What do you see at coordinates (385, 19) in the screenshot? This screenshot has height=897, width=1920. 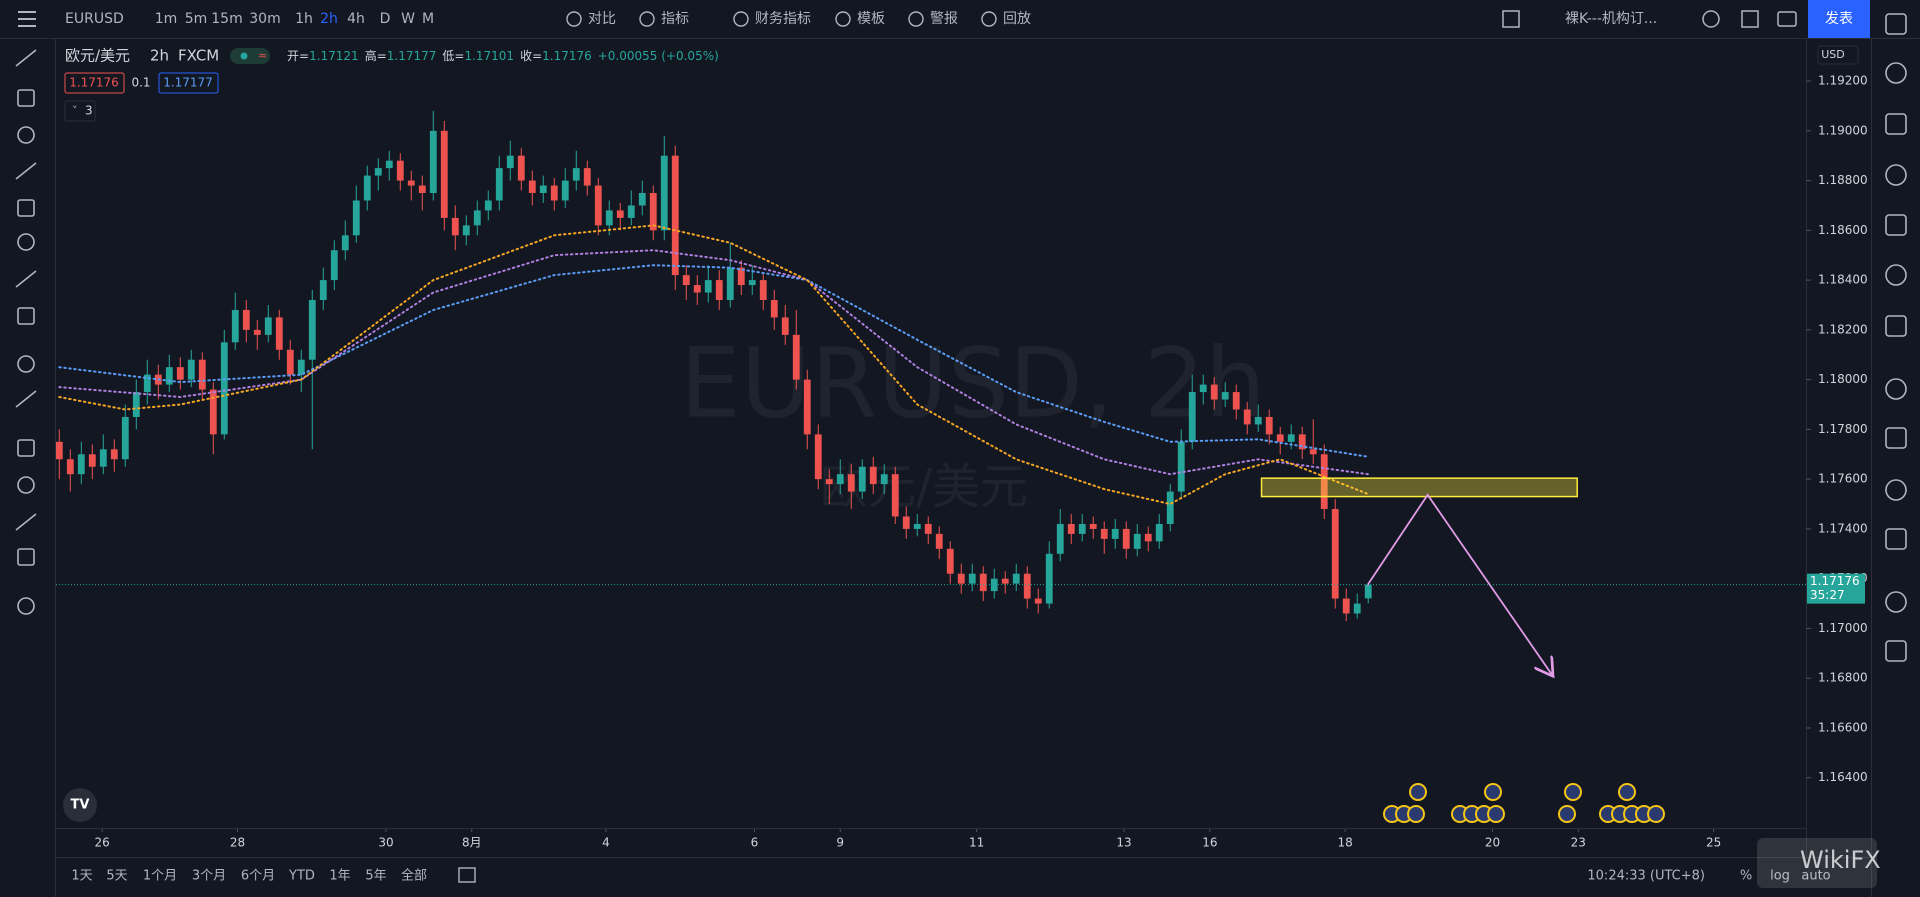 I see `interval-button: D` at bounding box center [385, 19].